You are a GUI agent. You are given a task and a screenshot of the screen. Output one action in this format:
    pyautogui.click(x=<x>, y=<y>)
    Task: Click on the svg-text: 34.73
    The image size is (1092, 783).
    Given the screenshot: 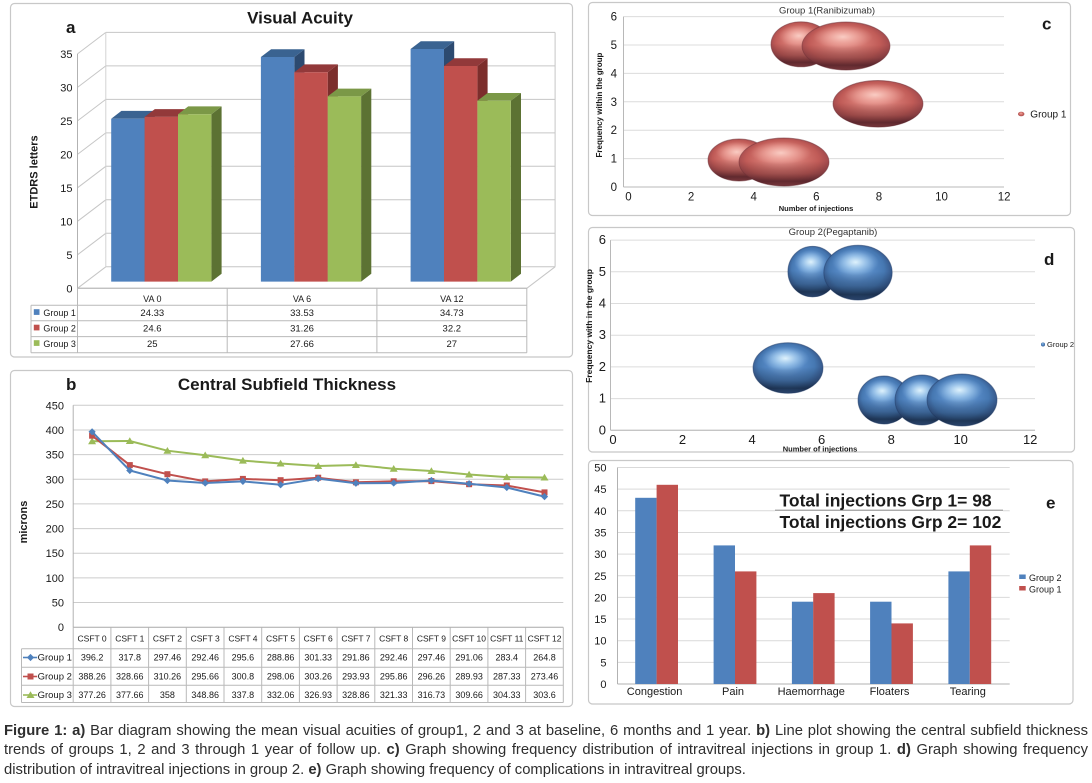 What is the action you would take?
    pyautogui.click(x=452, y=313)
    